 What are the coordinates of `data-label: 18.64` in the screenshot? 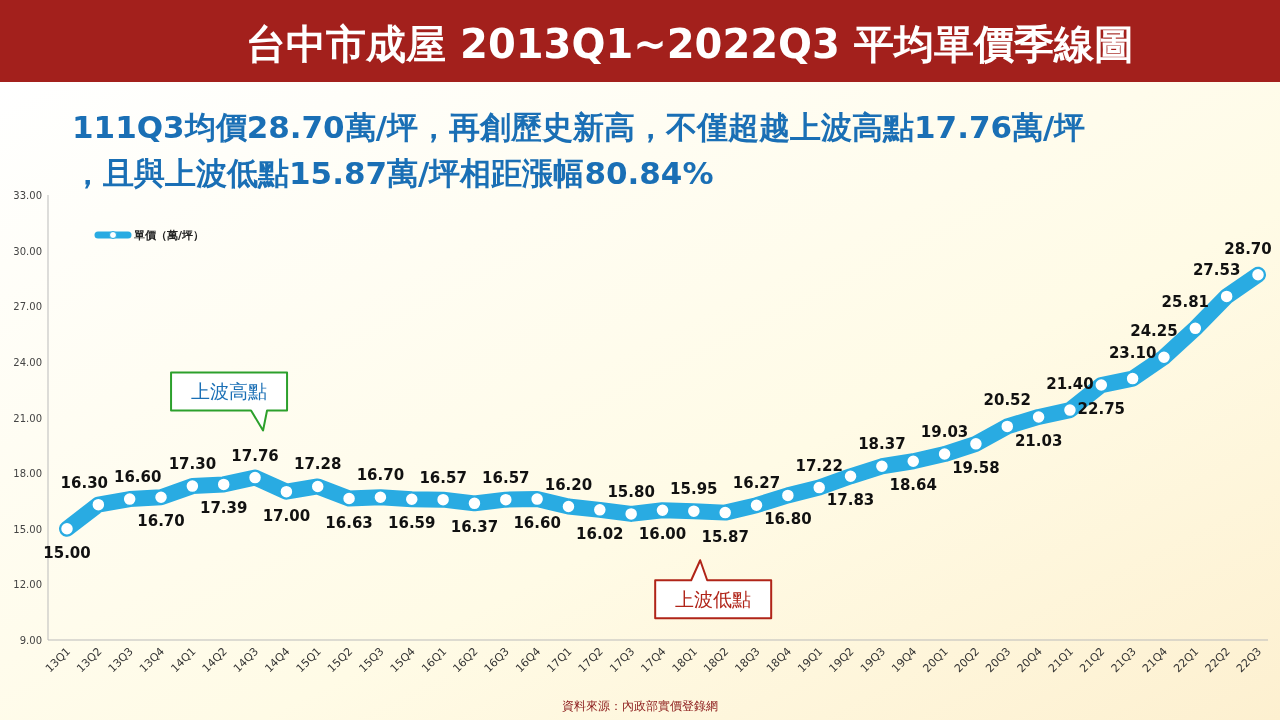 It's located at (913, 485).